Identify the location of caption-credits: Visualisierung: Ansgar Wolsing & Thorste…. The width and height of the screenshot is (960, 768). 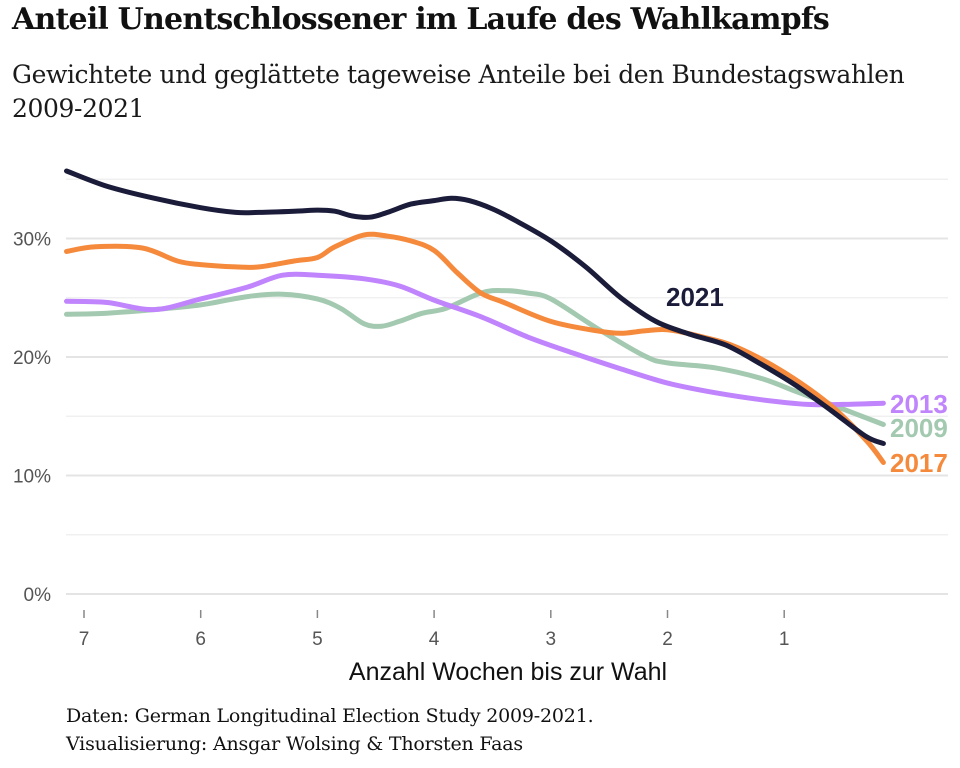
(294, 744).